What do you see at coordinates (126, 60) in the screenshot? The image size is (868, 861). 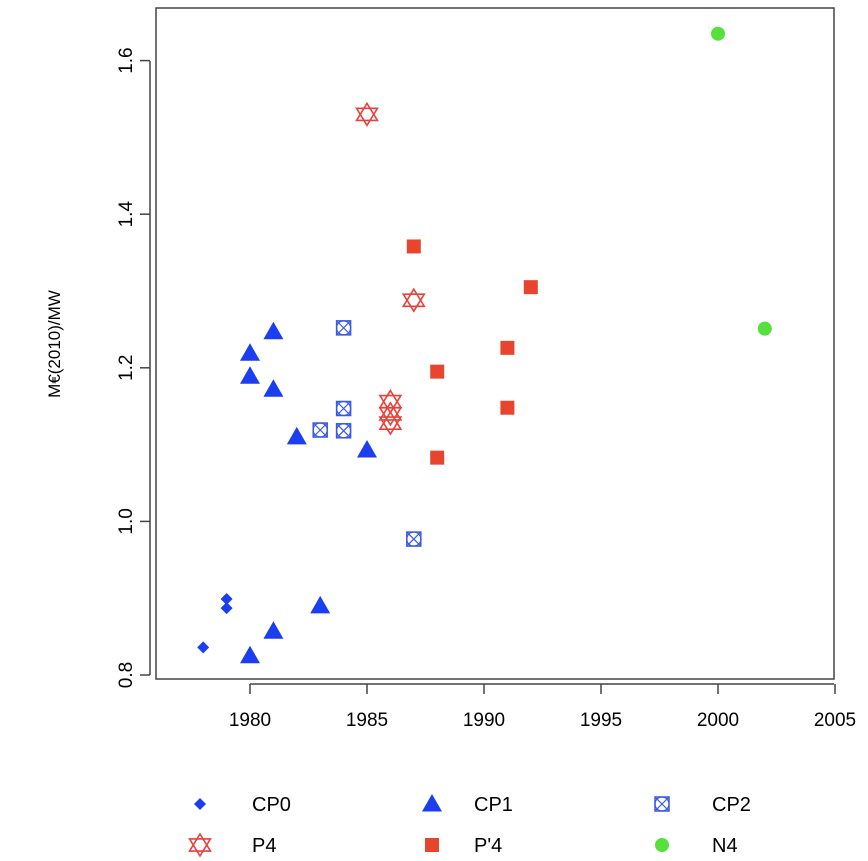 I see `y-tick-label: 1.6` at bounding box center [126, 60].